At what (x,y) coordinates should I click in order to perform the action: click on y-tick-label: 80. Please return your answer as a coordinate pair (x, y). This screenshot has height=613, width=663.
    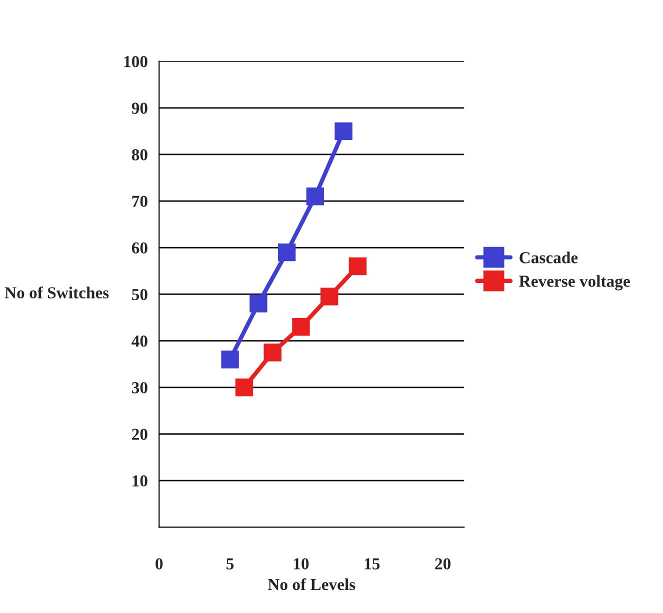
    Looking at the image, I should click on (140, 154).